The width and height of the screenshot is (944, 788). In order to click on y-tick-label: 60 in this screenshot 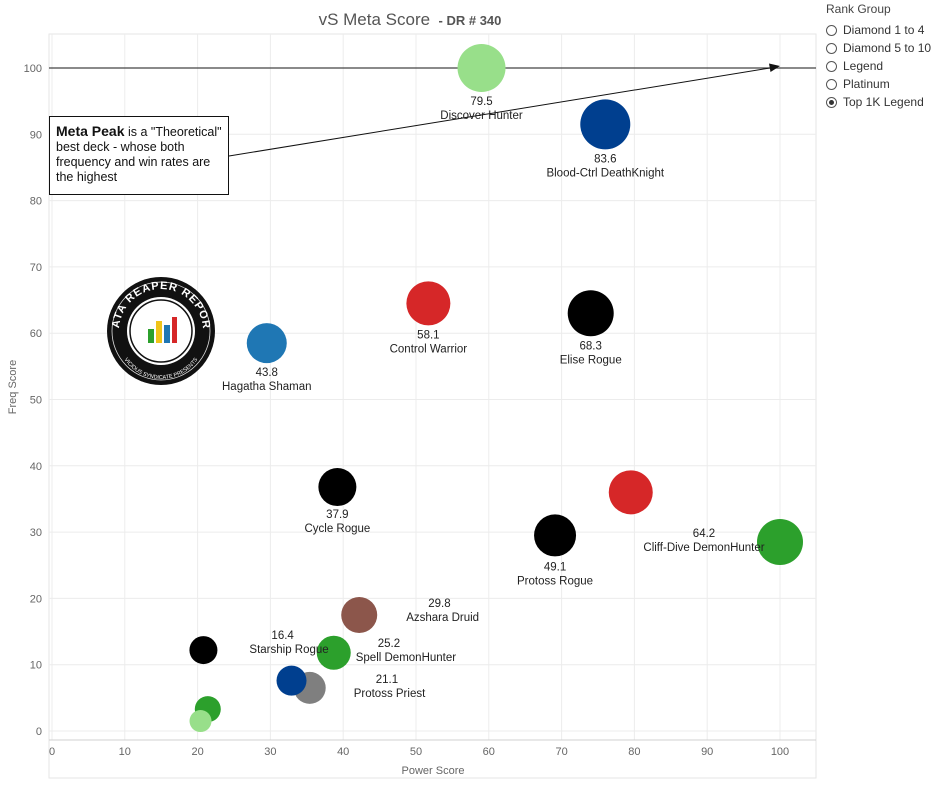, I will do `click(36, 334)`.